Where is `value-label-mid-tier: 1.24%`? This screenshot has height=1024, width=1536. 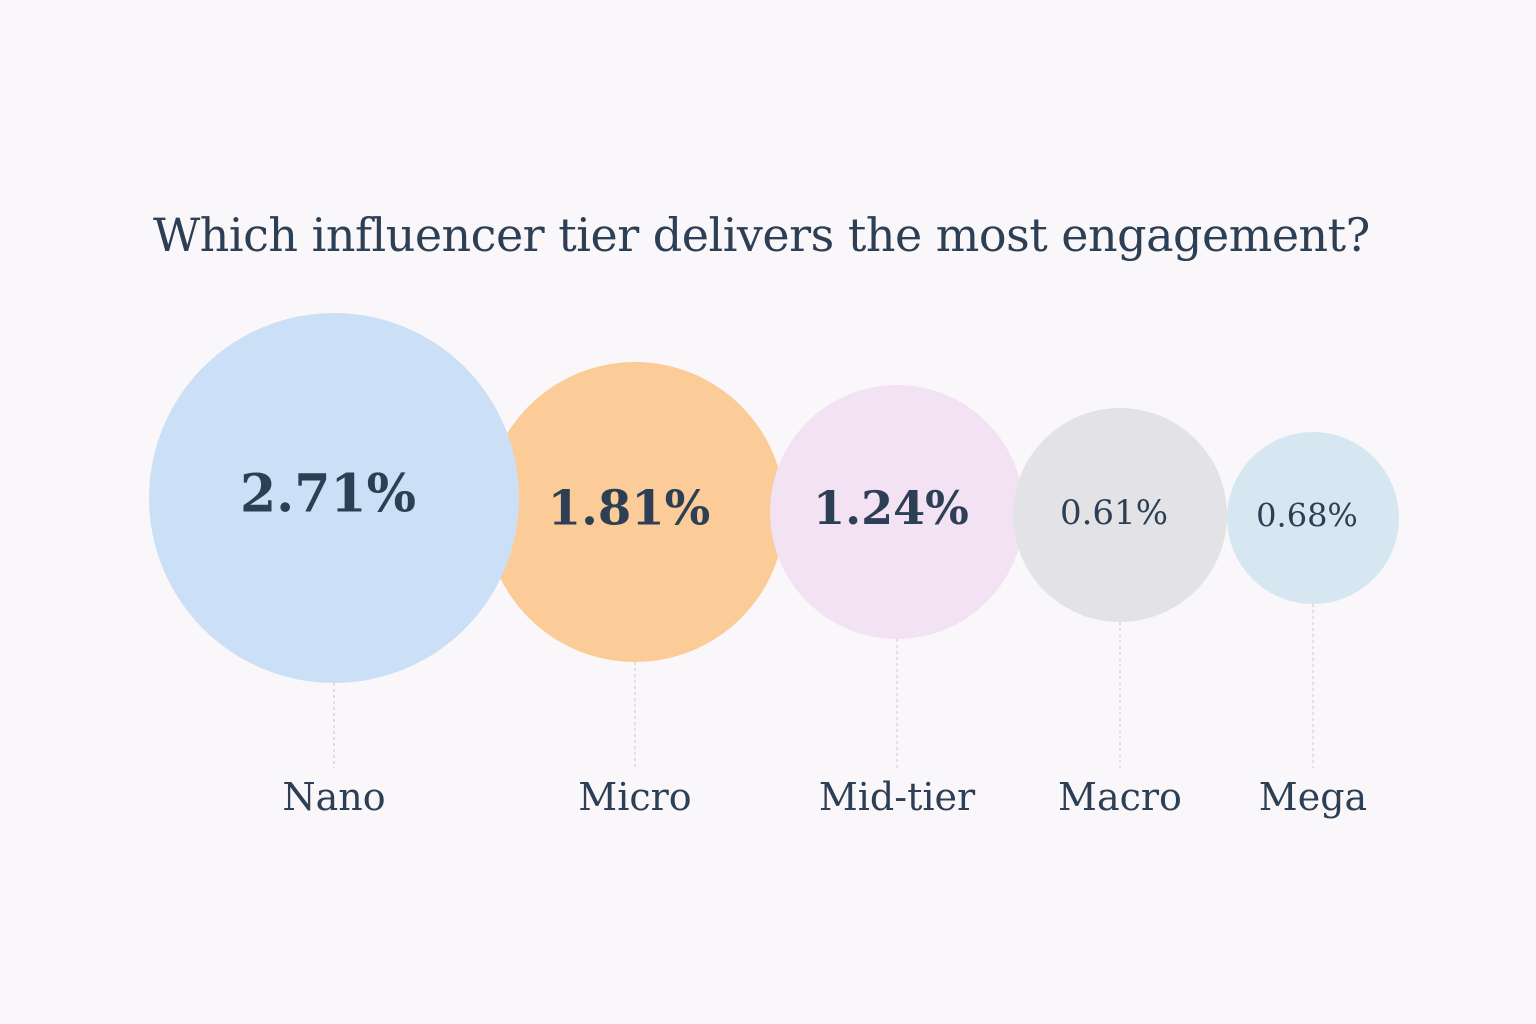 value-label-mid-tier: 1.24% is located at coordinates (891, 508).